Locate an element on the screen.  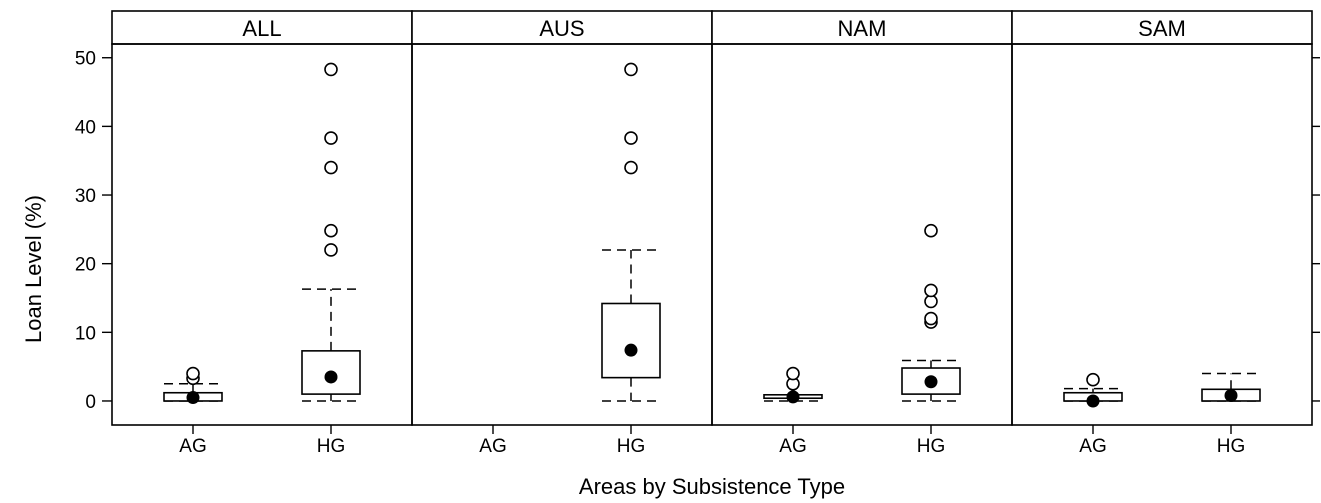
iqr-box is located at coordinates (631, 340).